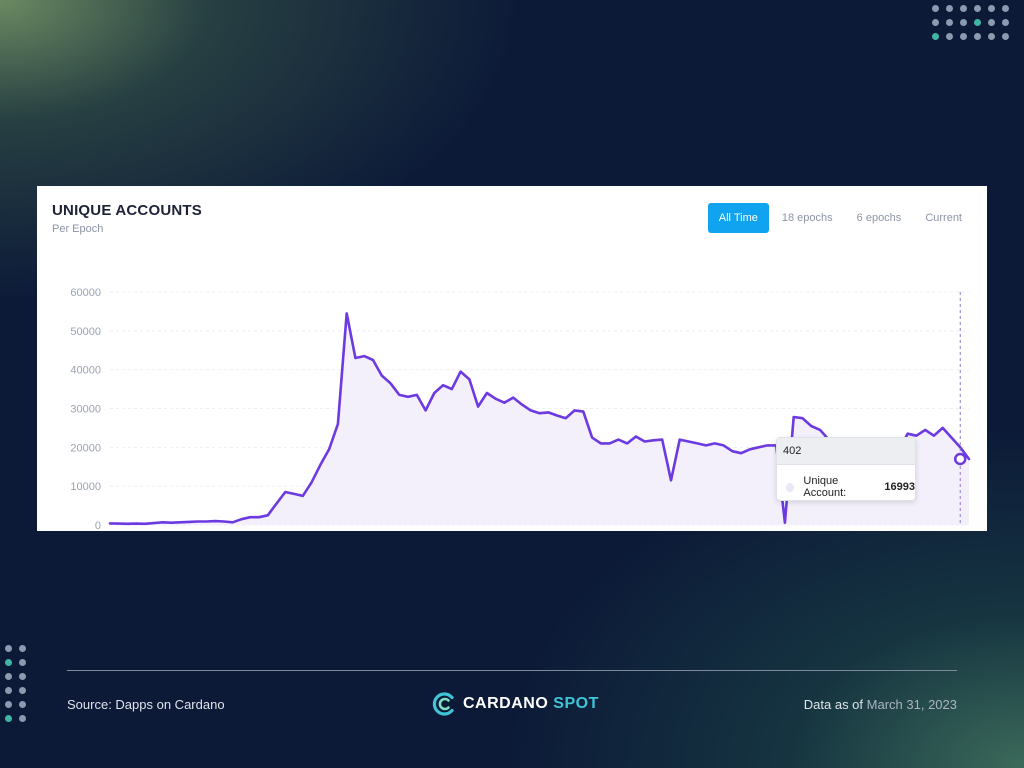 This screenshot has height=768, width=1024. I want to click on brand-name-cardano: CARDANO, so click(506, 703).